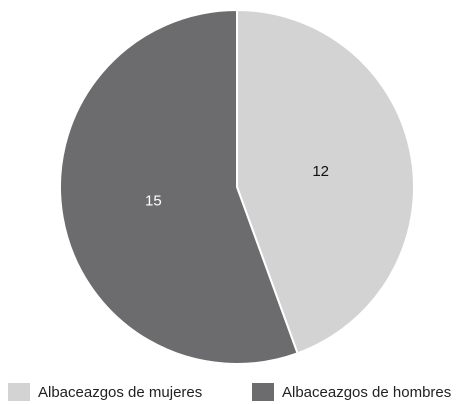 This screenshot has height=404, width=466. I want to click on data-label: 12, so click(320, 171).